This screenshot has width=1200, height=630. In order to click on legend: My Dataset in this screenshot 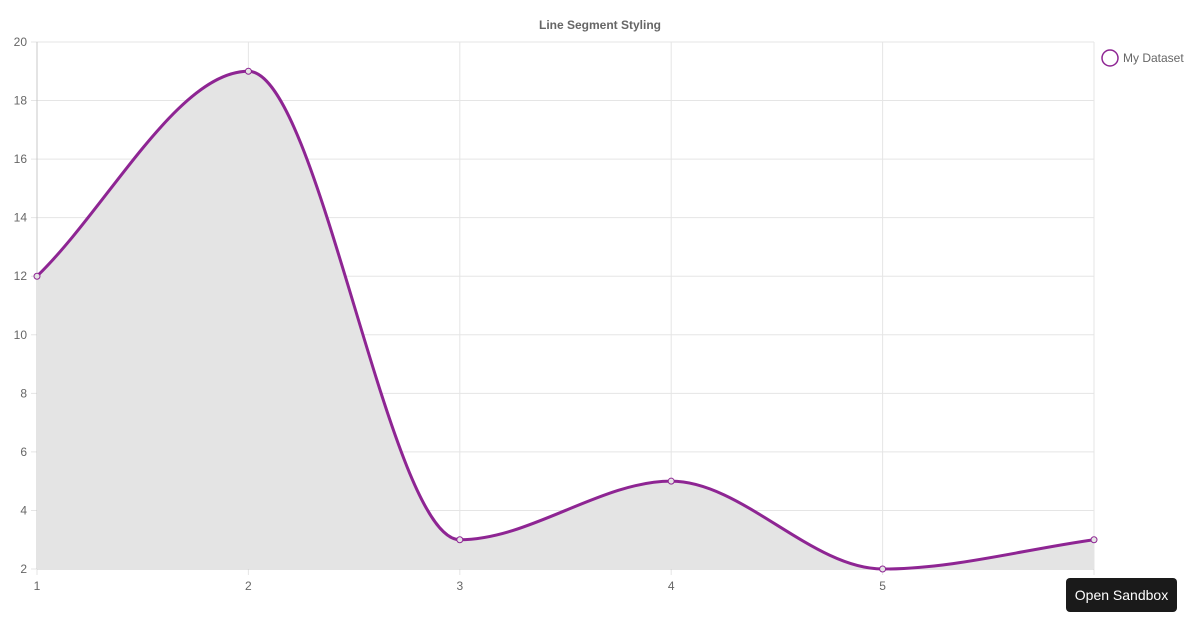, I will do `click(1142, 58)`.